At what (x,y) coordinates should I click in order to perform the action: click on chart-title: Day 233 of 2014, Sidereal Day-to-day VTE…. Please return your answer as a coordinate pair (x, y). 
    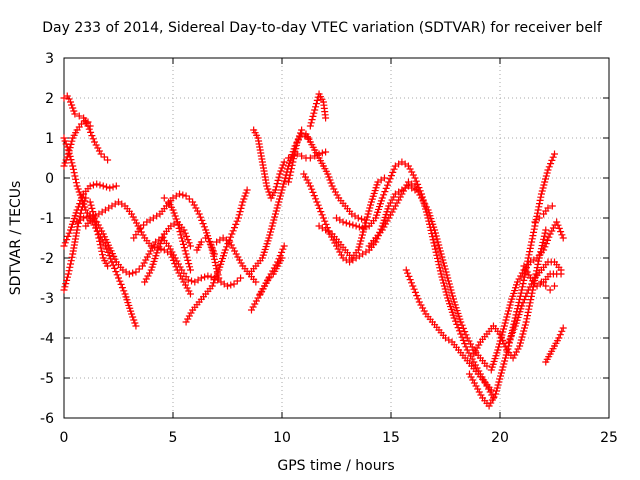
    Looking at the image, I should click on (322, 28).